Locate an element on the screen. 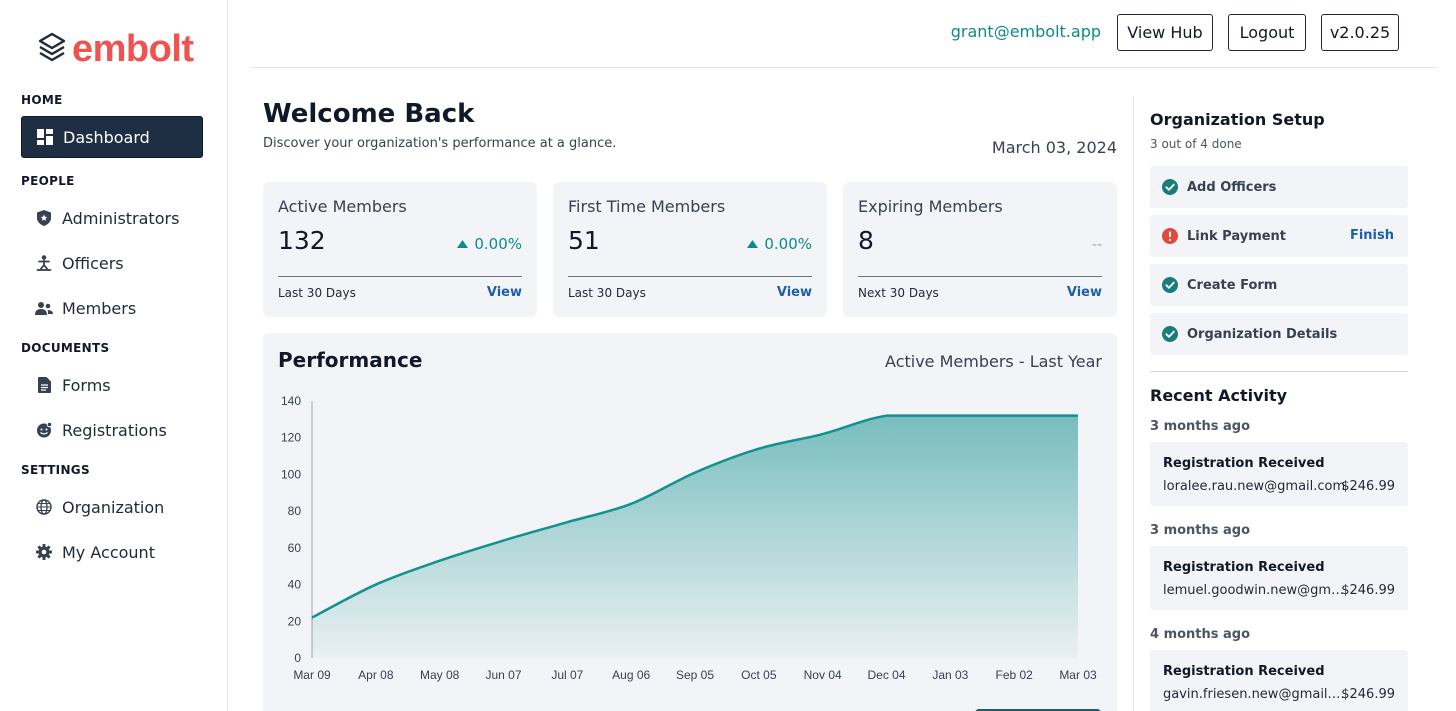 The width and height of the screenshot is (1456, 711). setup-item-label: Organization Details is located at coordinates (1262, 334).